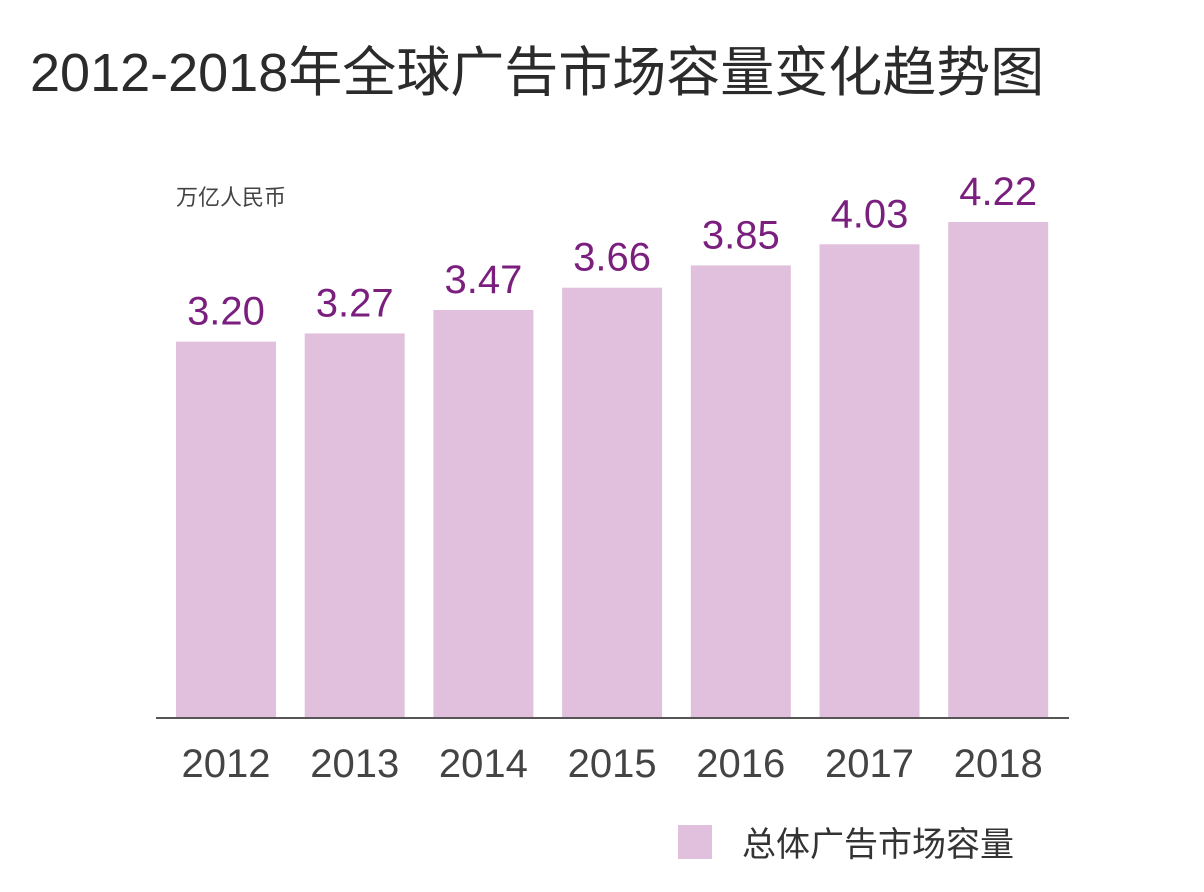 This screenshot has width=1204, height=892. What do you see at coordinates (226, 764) in the screenshot?
I see `x-tick-label-2012: 2012` at bounding box center [226, 764].